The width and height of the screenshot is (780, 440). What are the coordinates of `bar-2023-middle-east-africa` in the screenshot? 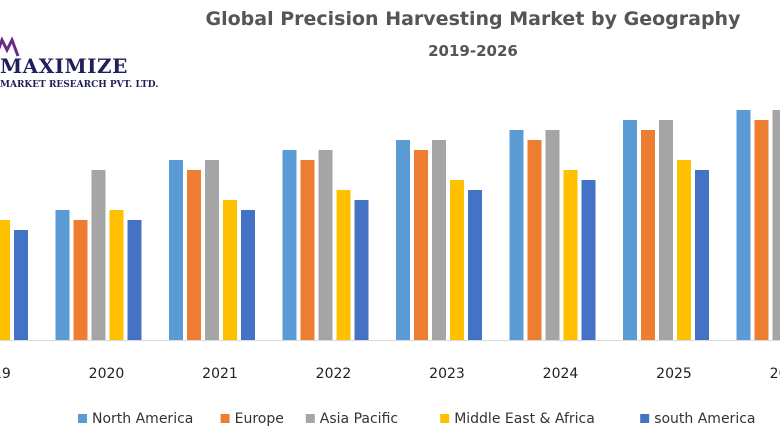 It's located at (457, 260).